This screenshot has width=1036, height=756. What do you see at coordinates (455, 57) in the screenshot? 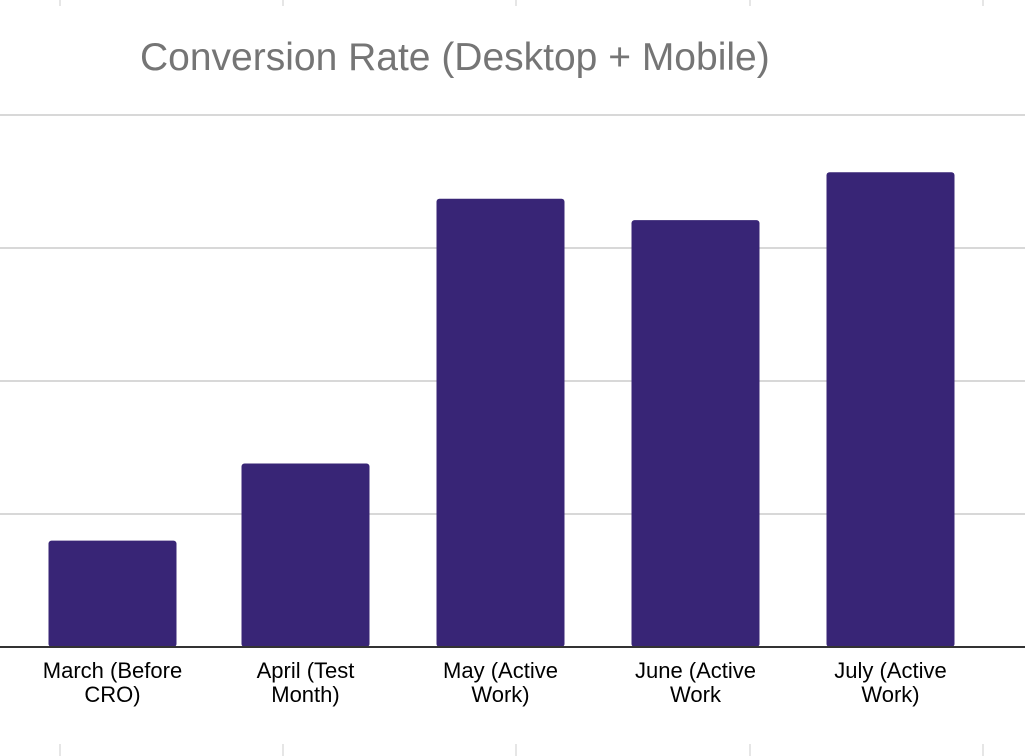
I see `chart-title: Conversion Rate (Desktop + Mobile)` at bounding box center [455, 57].